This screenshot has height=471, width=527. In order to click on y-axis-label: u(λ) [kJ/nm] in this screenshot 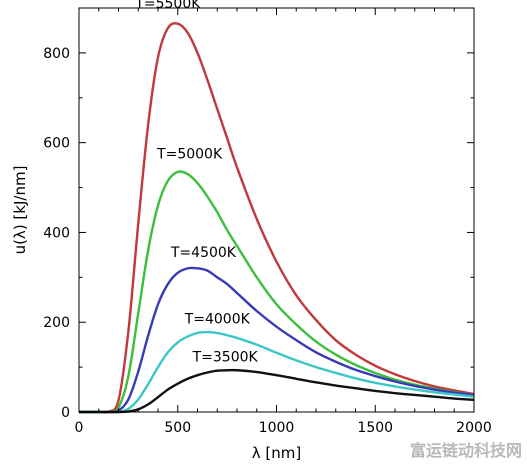, I will do `click(20, 210)`.